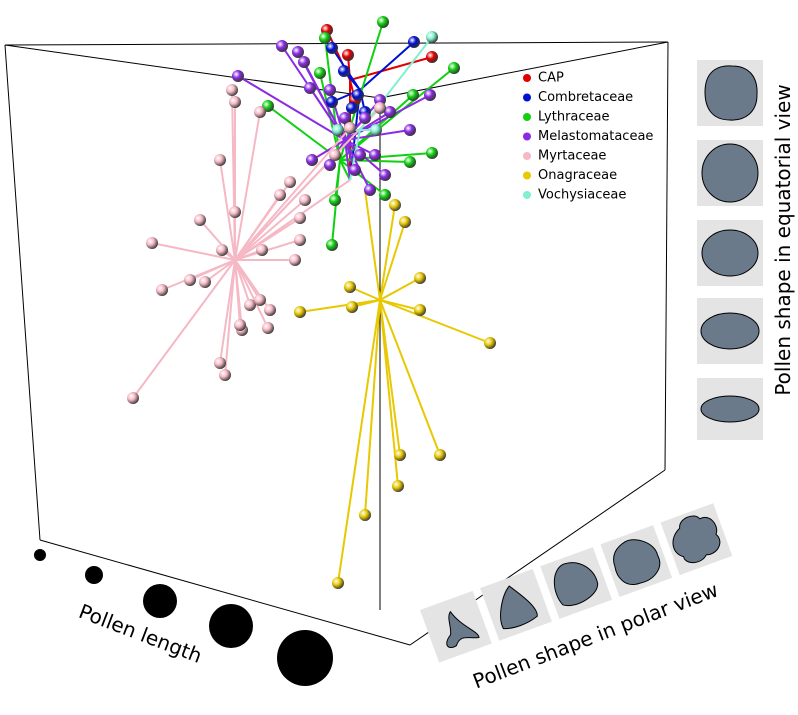 The width and height of the screenshot is (798, 715). Describe the element at coordinates (574, 117) in the screenshot. I see `legend-label: Lythraceae` at that location.